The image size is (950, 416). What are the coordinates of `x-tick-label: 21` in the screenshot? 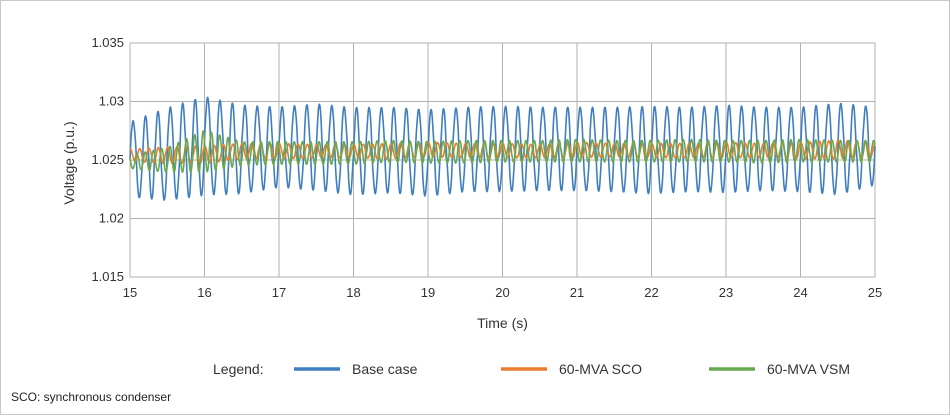 It's located at (577, 292).